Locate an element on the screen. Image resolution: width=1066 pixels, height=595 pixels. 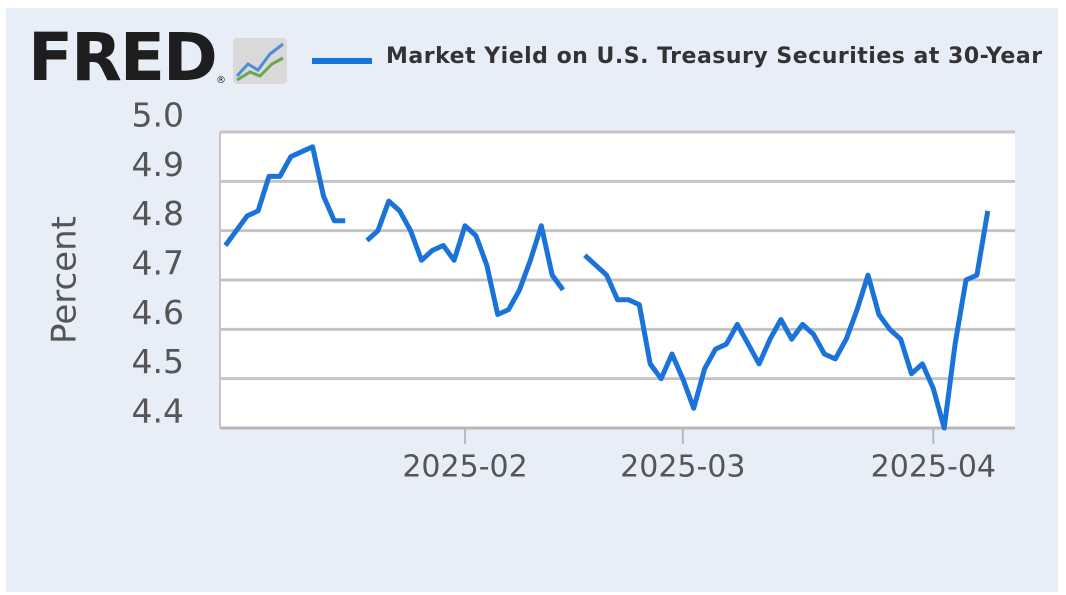
y-tick-label: 5.0 is located at coordinates (158, 115).